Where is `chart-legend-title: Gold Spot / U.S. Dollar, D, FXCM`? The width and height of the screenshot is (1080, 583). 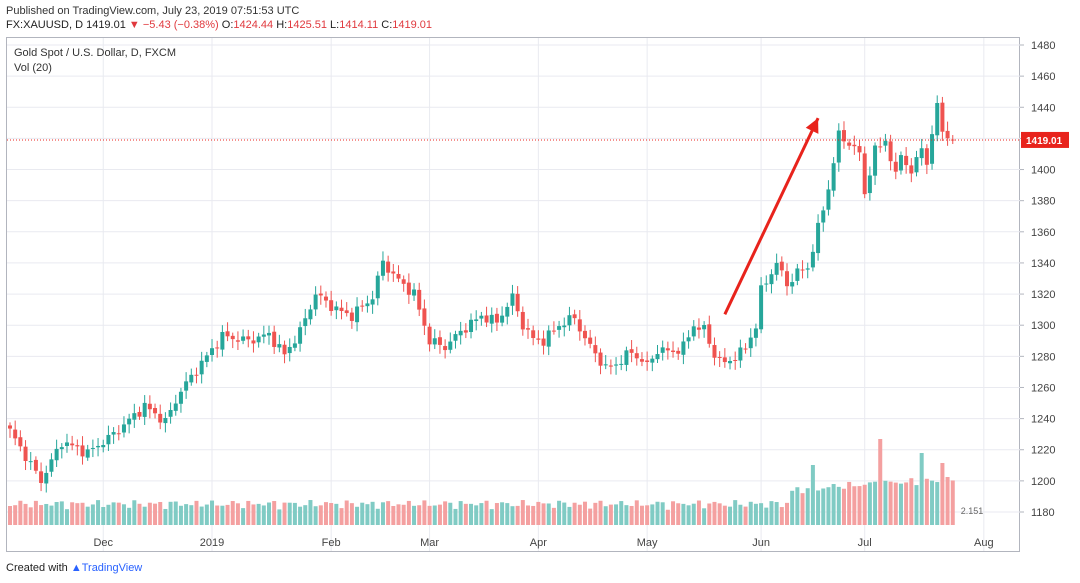
chart-legend-title: Gold Spot / U.S. Dollar, D, FXCM is located at coordinates (95, 53).